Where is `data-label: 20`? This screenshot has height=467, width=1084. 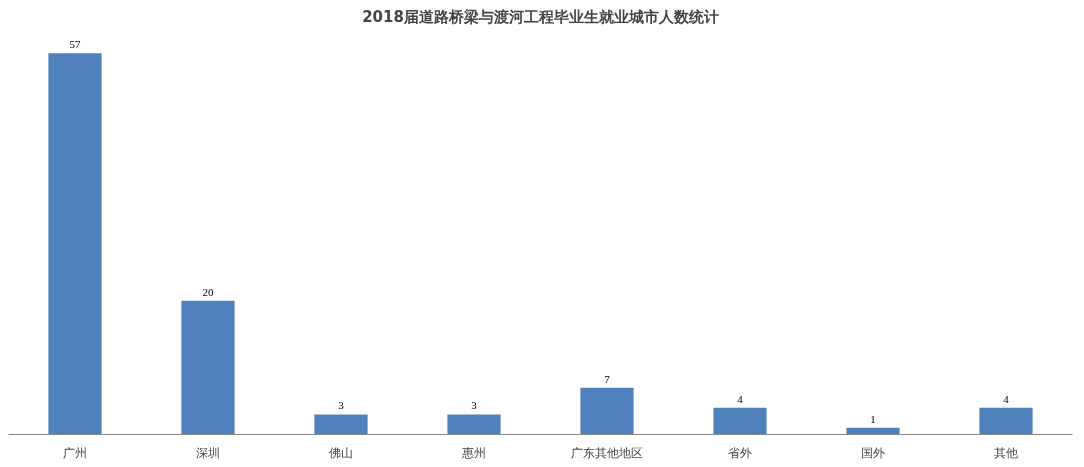 data-label: 20 is located at coordinates (208, 291).